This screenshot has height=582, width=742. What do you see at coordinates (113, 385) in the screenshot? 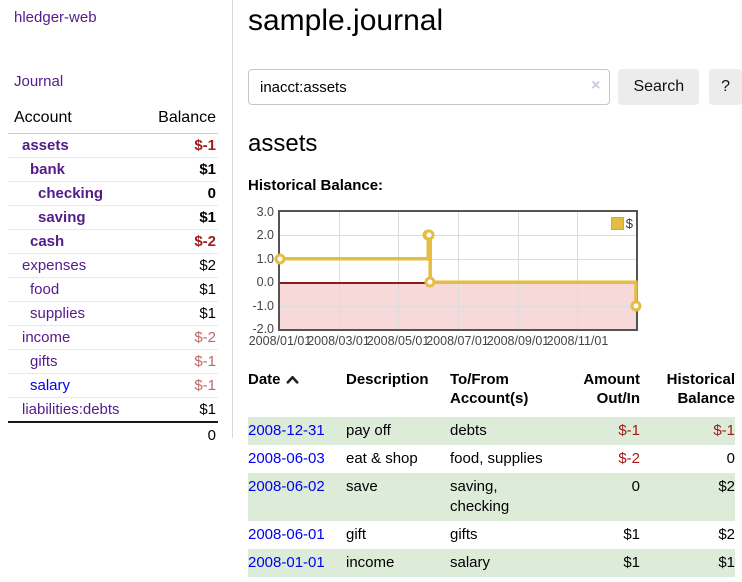
I see `sidebar-account-row: salary $-1` at bounding box center [113, 385].